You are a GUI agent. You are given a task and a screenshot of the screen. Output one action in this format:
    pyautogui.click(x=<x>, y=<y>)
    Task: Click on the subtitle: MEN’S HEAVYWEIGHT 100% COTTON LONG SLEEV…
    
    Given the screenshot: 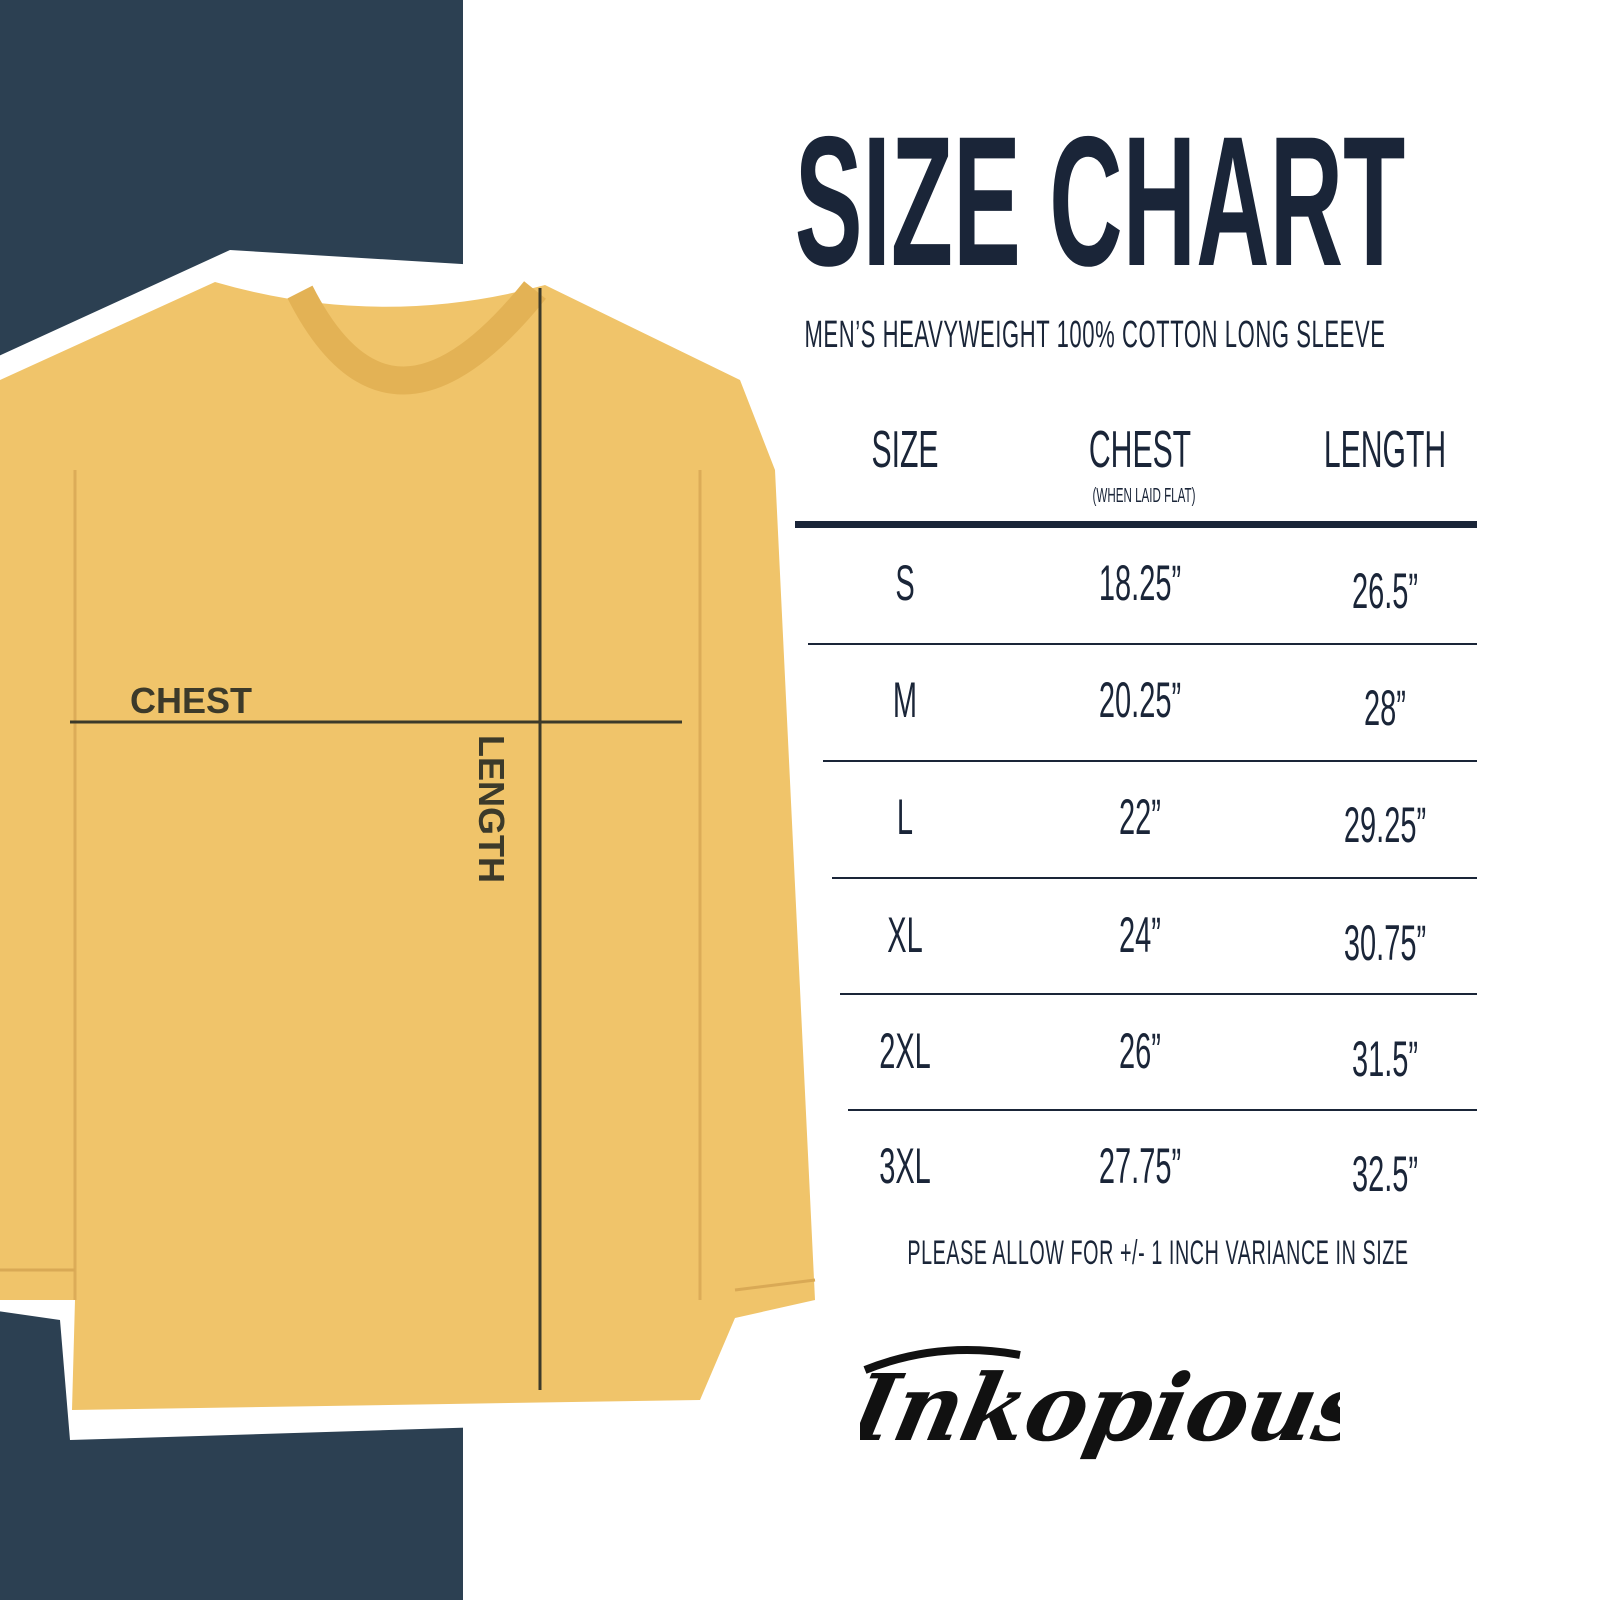 What is the action you would take?
    pyautogui.click(x=1095, y=335)
    